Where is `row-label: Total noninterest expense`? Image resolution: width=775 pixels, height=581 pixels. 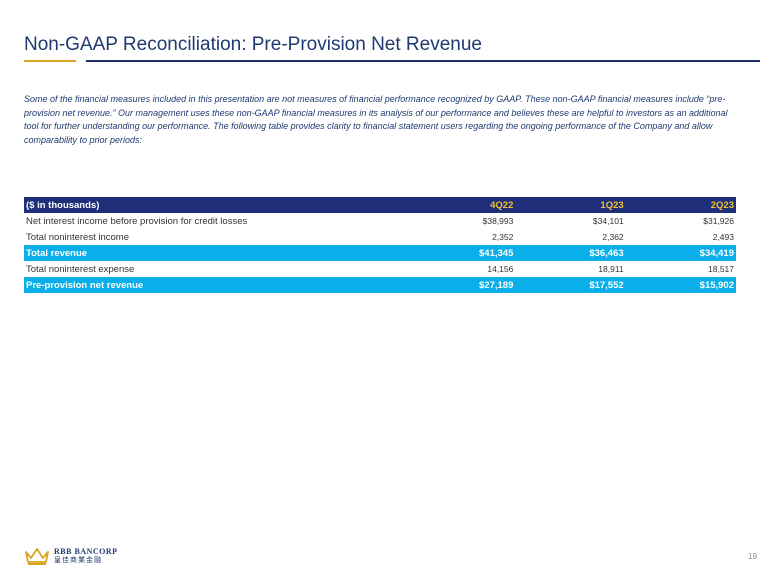
row-label: Total noninterest expense is located at coordinates (80, 269).